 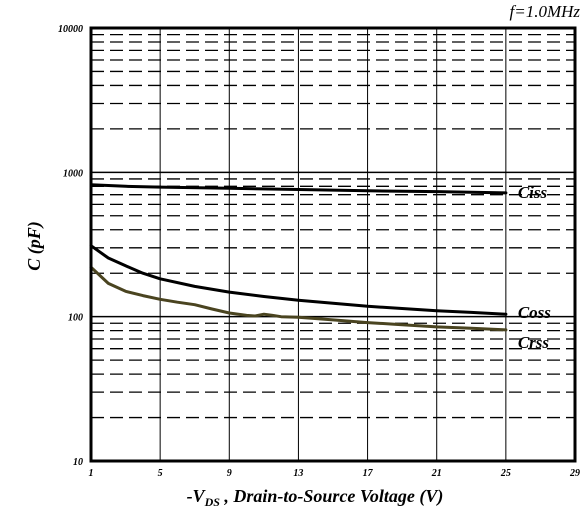 I want to click on y-tick-label: 100, so click(x=75, y=318).